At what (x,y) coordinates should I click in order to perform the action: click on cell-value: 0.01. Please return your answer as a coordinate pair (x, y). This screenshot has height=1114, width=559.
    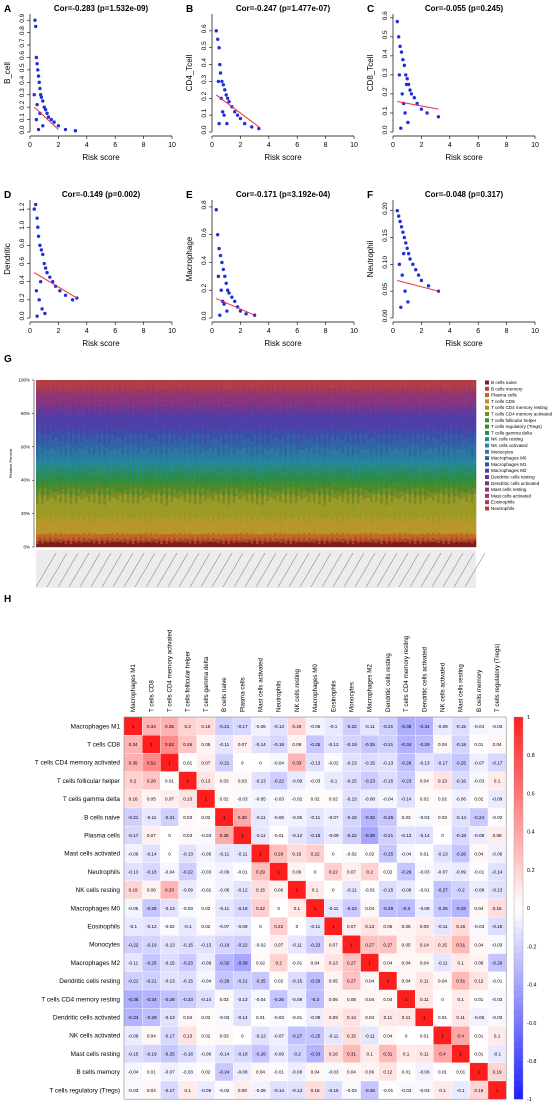
    Looking at the image, I should click on (478, 999).